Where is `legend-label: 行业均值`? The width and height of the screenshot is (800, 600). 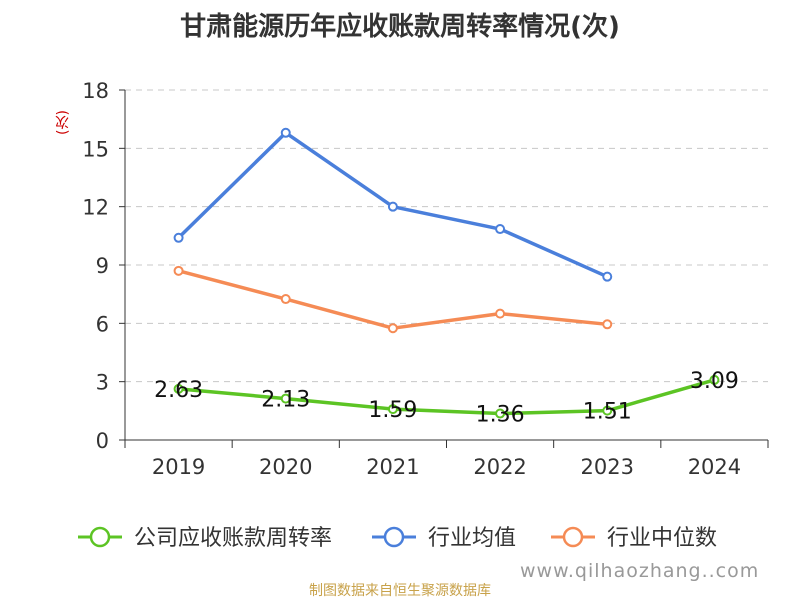 legend-label: 行业均值 is located at coordinates (472, 538).